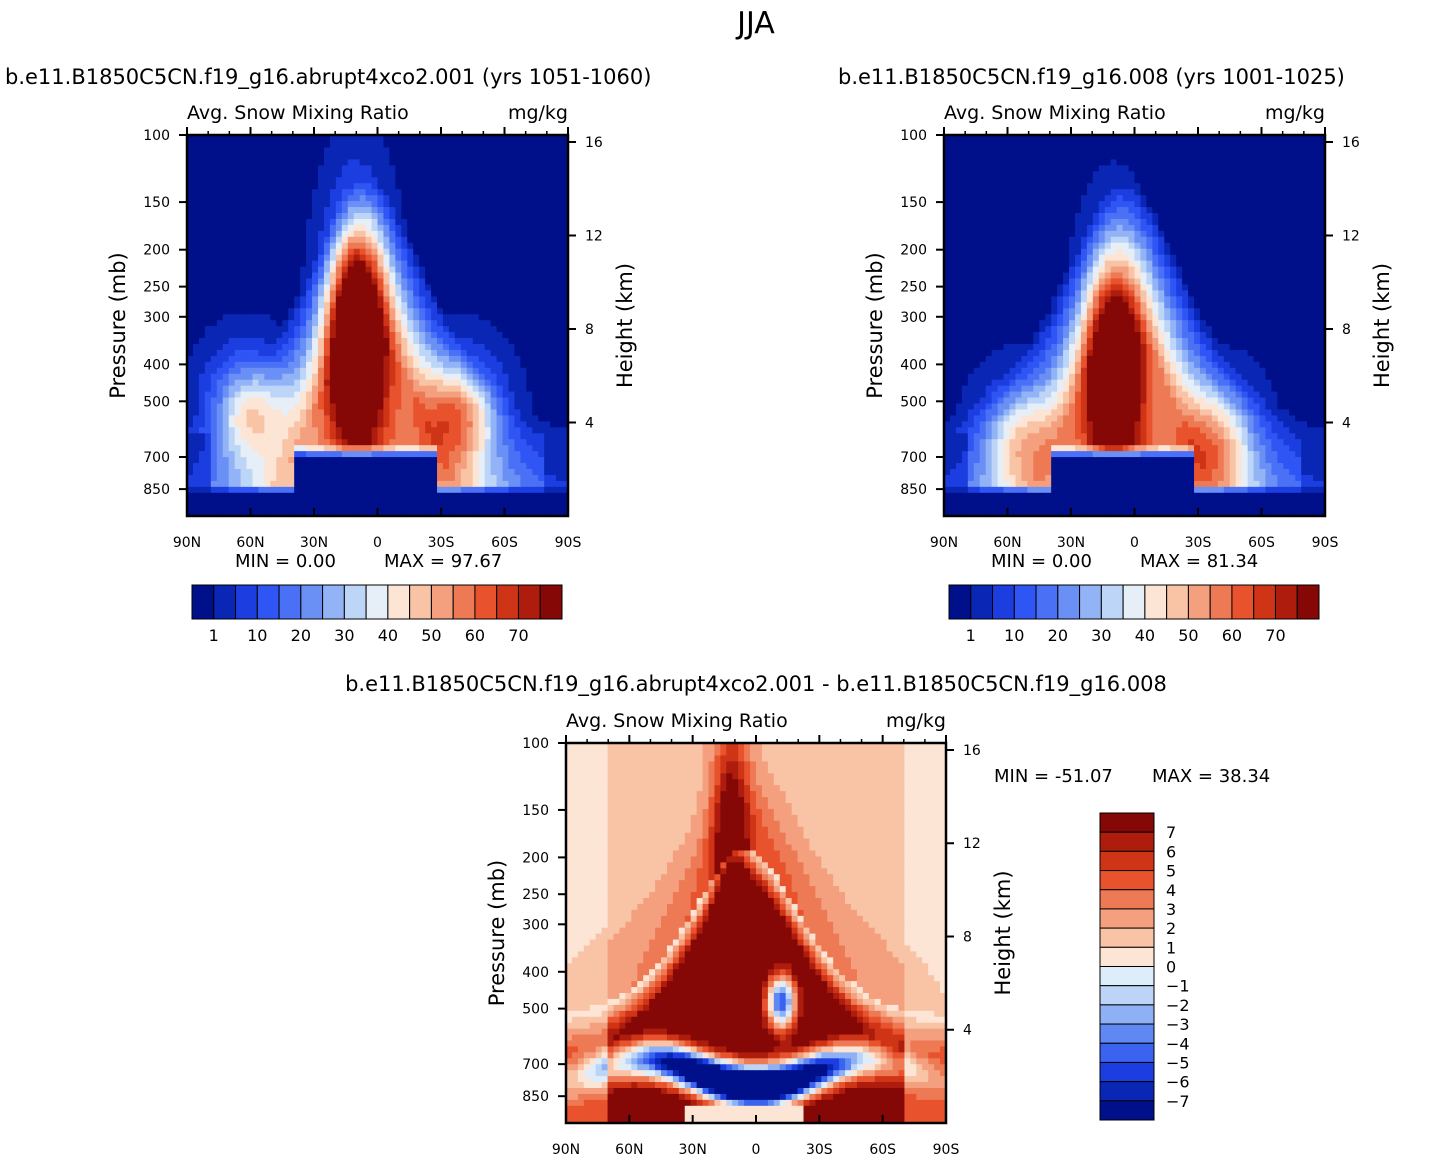  What do you see at coordinates (475, 635) in the screenshot?
I see `colorbar-label: 60` at bounding box center [475, 635].